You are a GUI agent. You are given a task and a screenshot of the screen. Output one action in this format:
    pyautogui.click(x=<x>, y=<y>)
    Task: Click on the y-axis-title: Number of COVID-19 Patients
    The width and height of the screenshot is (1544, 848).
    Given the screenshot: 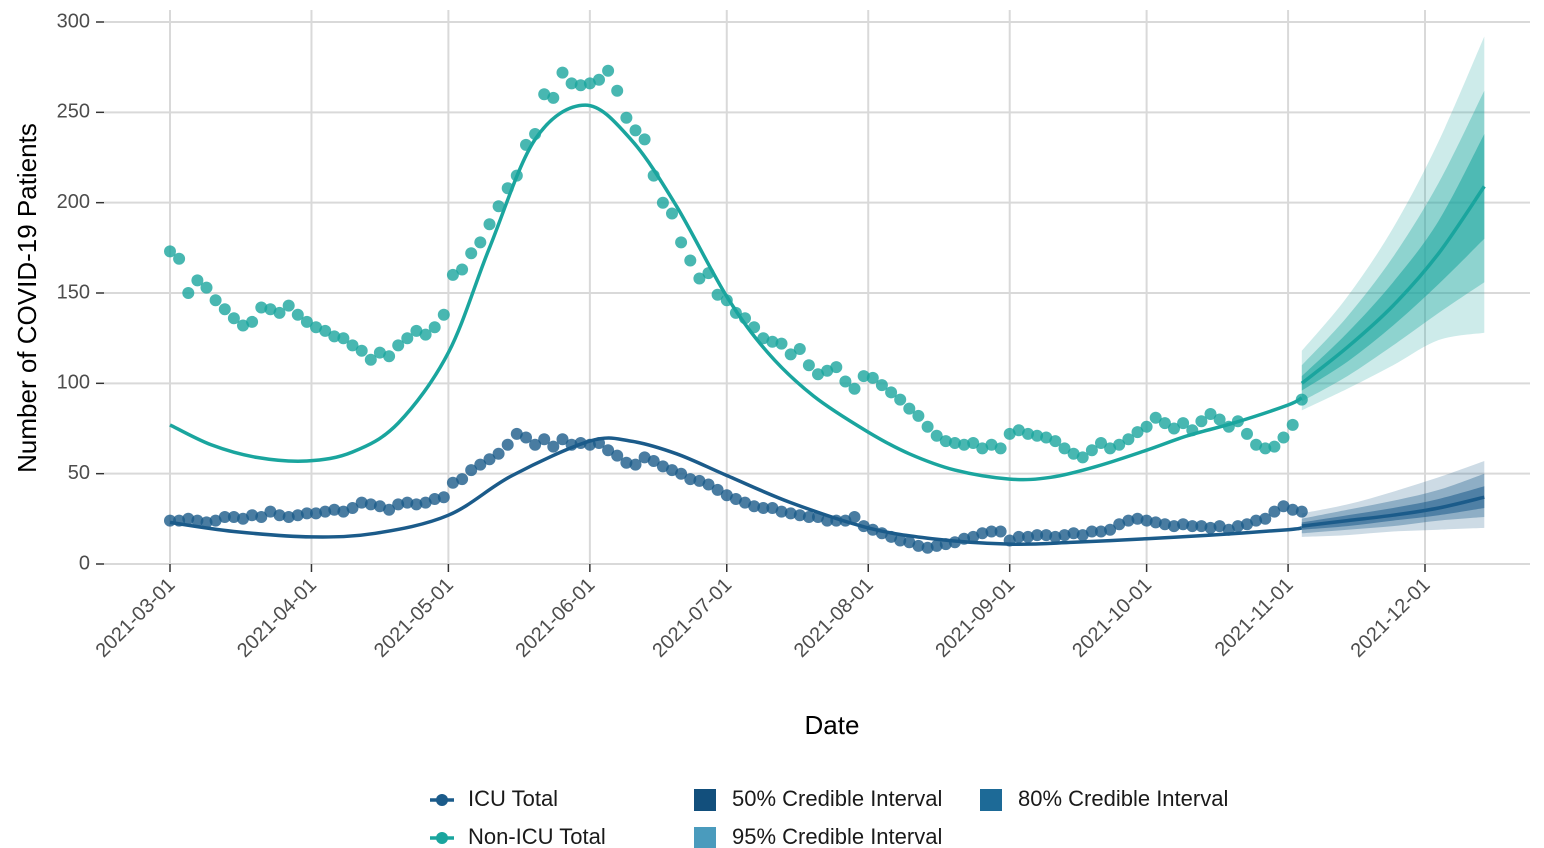 What is the action you would take?
    pyautogui.click(x=27, y=298)
    